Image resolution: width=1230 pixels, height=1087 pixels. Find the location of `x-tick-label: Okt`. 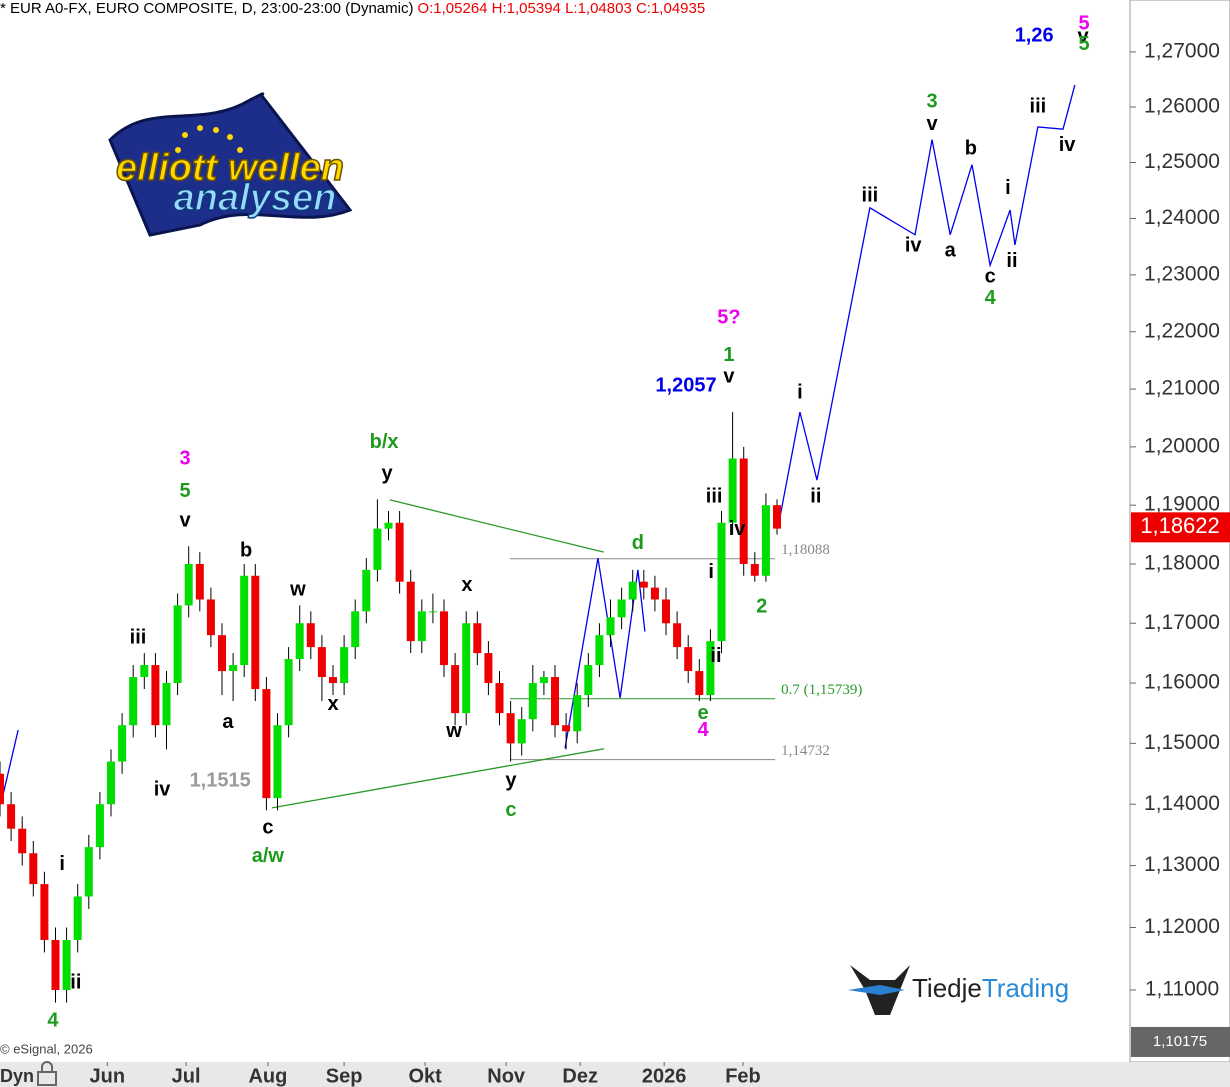

x-tick-label: Okt is located at coordinates (425, 1076).